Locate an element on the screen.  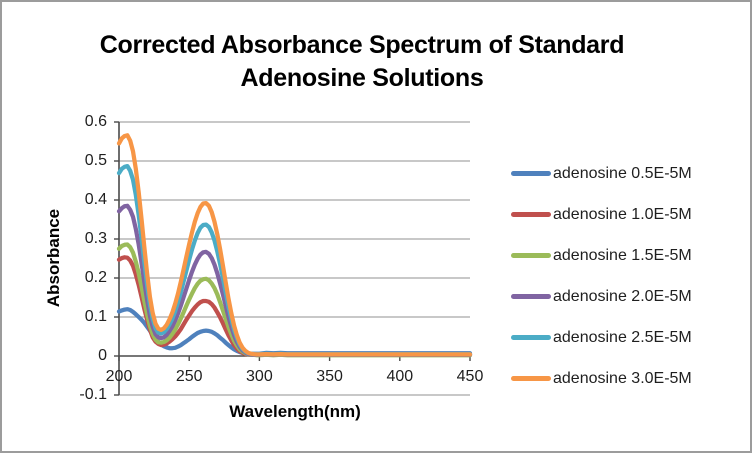
legend-item: adenosine 1.5E-5M is located at coordinates (601, 256).